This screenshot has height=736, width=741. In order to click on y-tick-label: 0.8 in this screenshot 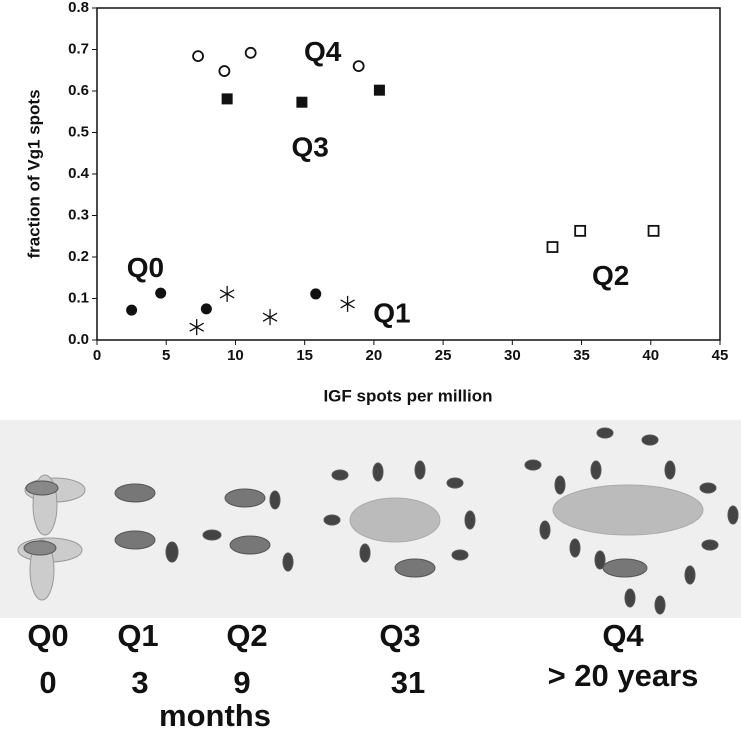, I will do `click(78, 8)`.